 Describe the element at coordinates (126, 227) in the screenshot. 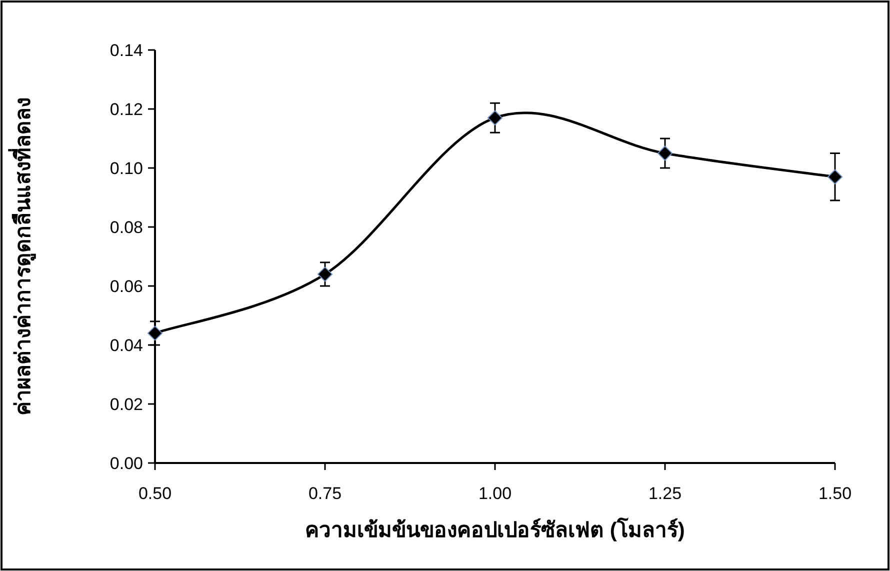

I see `y-tick-label: 0.08` at that location.